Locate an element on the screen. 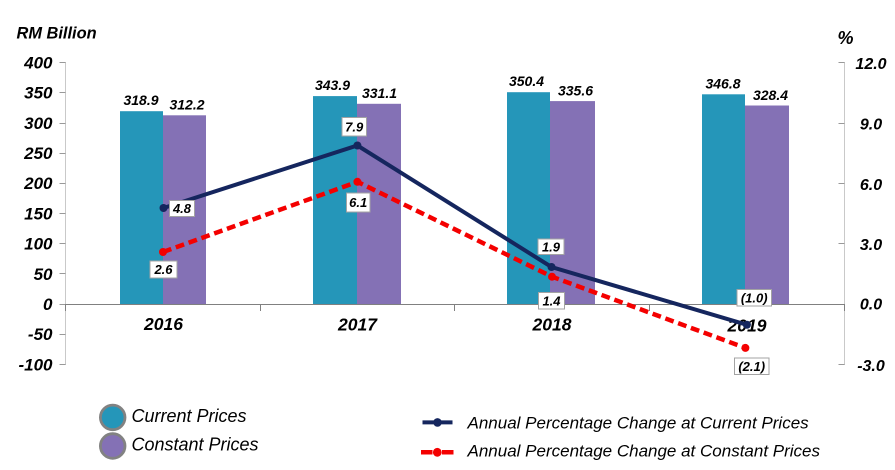 The image size is (895, 470). svg-text: 350 is located at coordinates (38, 93).